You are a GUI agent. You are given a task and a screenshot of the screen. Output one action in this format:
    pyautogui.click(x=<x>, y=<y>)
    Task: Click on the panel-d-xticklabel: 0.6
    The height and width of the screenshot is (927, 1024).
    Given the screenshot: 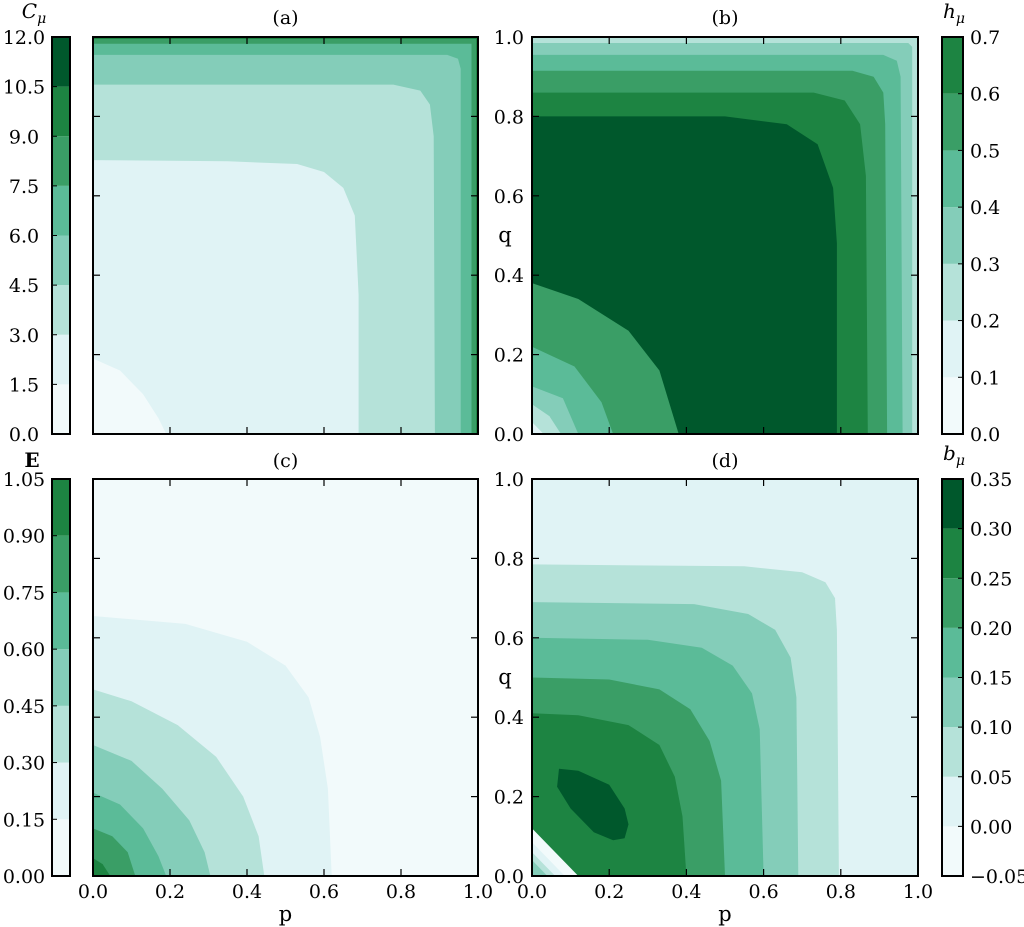 What is the action you would take?
    pyautogui.click(x=763, y=892)
    